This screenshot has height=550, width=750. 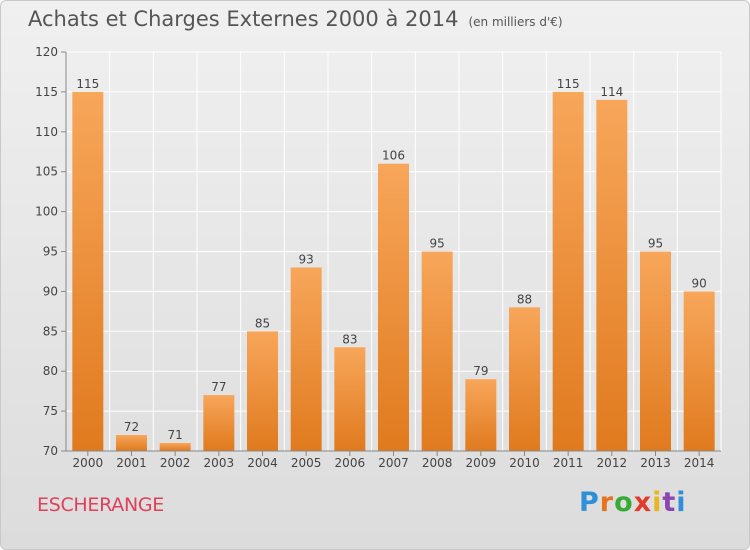 I want to click on logo-letter: t, so click(x=669, y=502).